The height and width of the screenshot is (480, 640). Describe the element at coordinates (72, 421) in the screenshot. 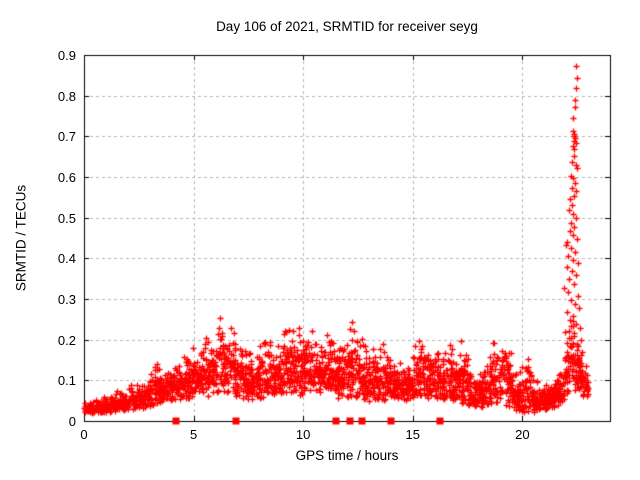

I see `y-tick-label: 0` at that location.